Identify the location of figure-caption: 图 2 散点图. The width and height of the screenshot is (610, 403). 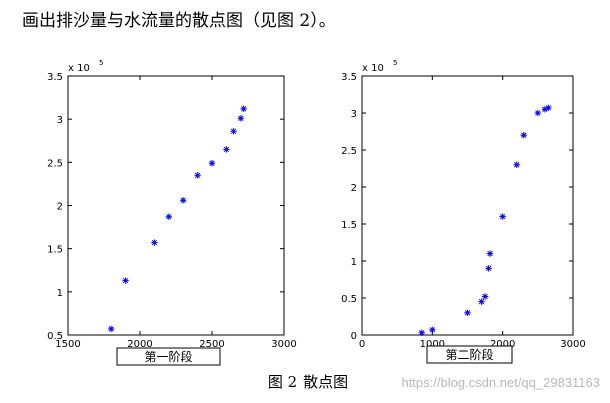
(305, 381).